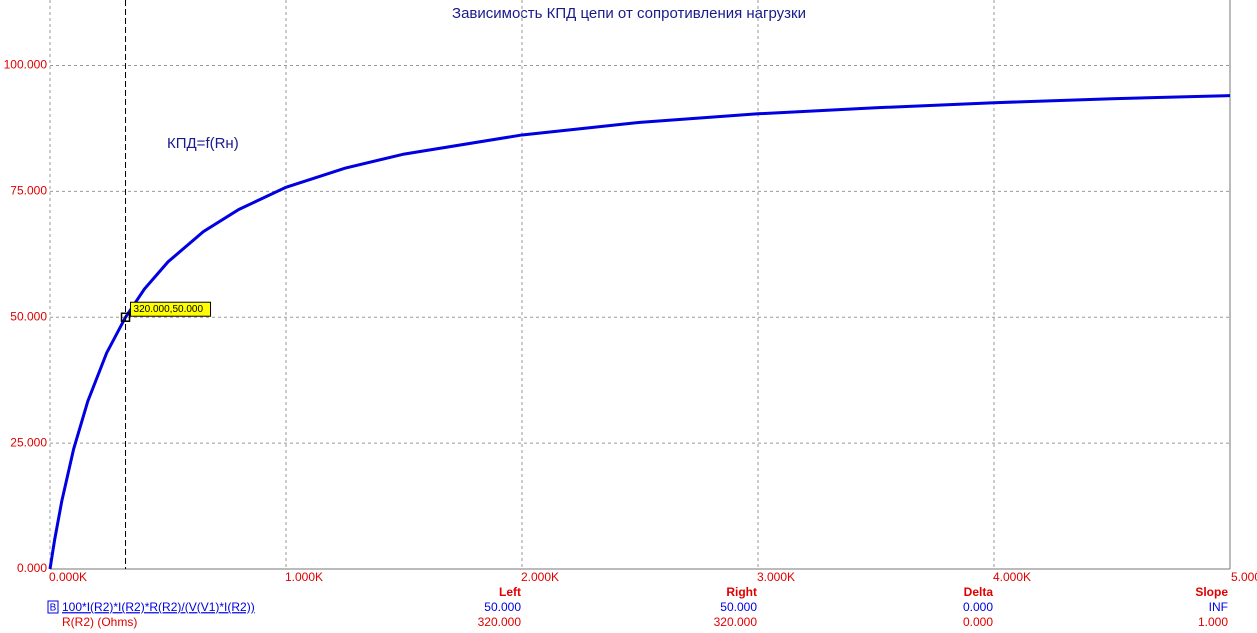 This screenshot has width=1257, height=633. Describe the element at coordinates (26, 65) in the screenshot. I see `y-tick-label: 100.000` at that location.